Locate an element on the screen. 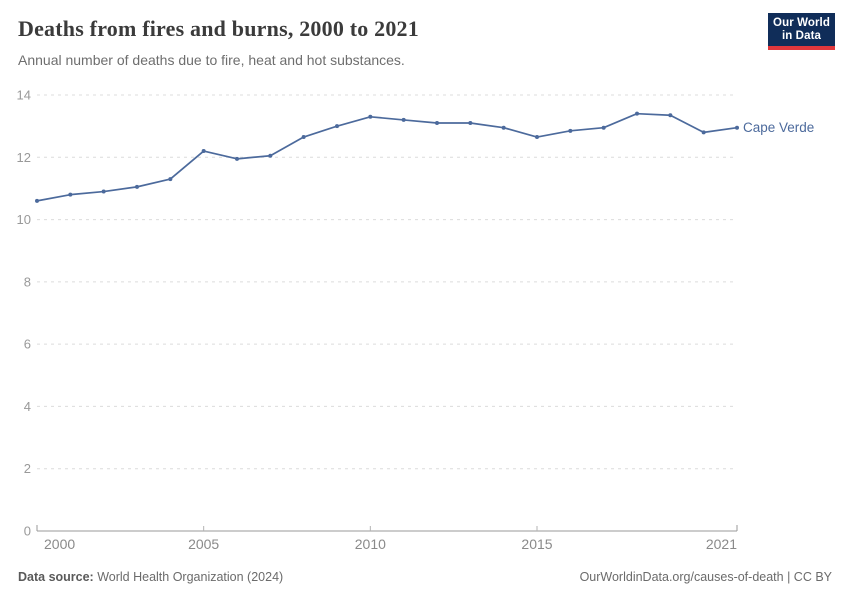 This screenshot has width=850, height=600. x-tick-label-2015: 2015 is located at coordinates (536, 544).